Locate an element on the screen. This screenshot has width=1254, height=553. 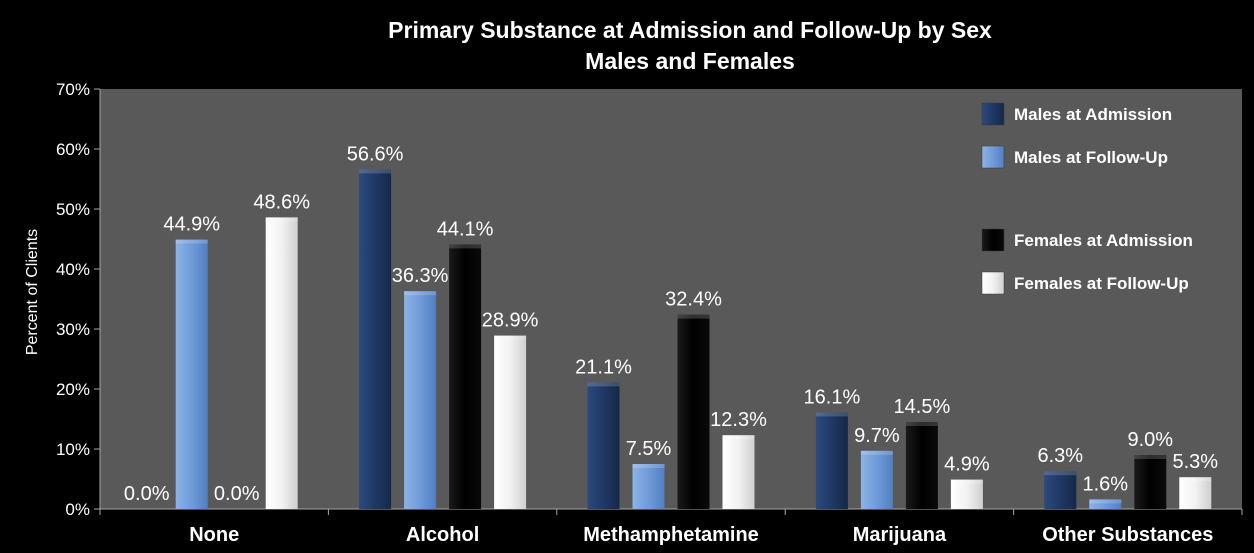
data-label: 7.5% is located at coordinates (649, 449).